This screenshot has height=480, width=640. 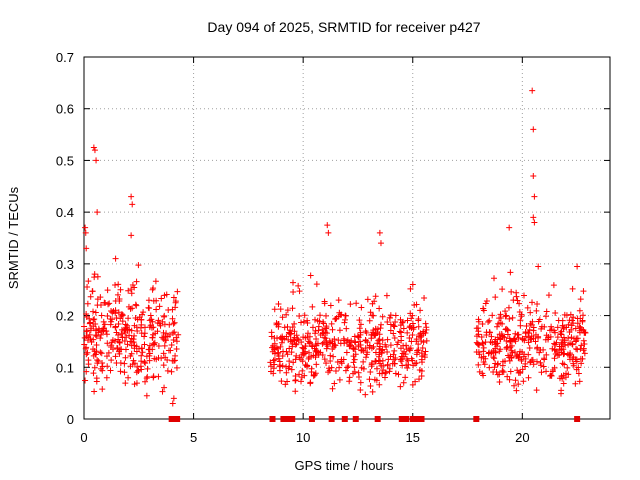 What do you see at coordinates (65, 57) in the screenshot?
I see `y-tick-label: 0.7` at bounding box center [65, 57].